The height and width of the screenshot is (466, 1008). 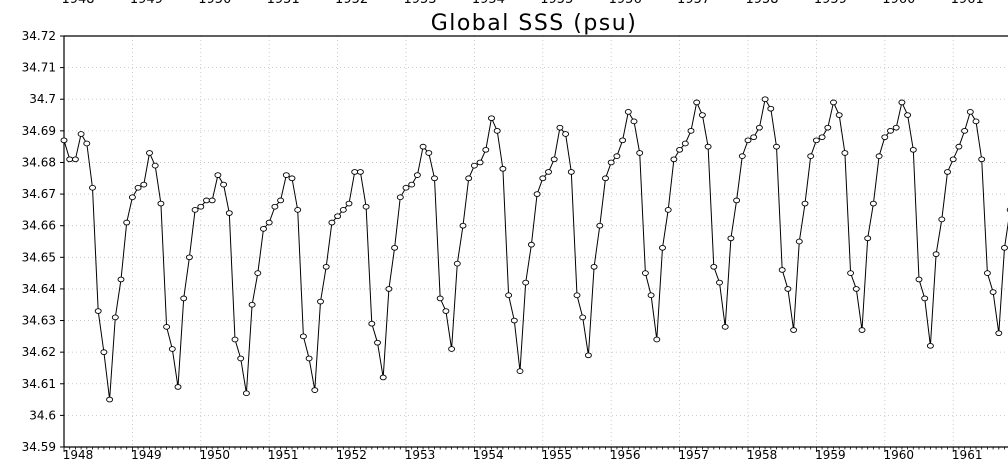 I want to click on y-tick-label: 34.66, so click(x=39, y=226).